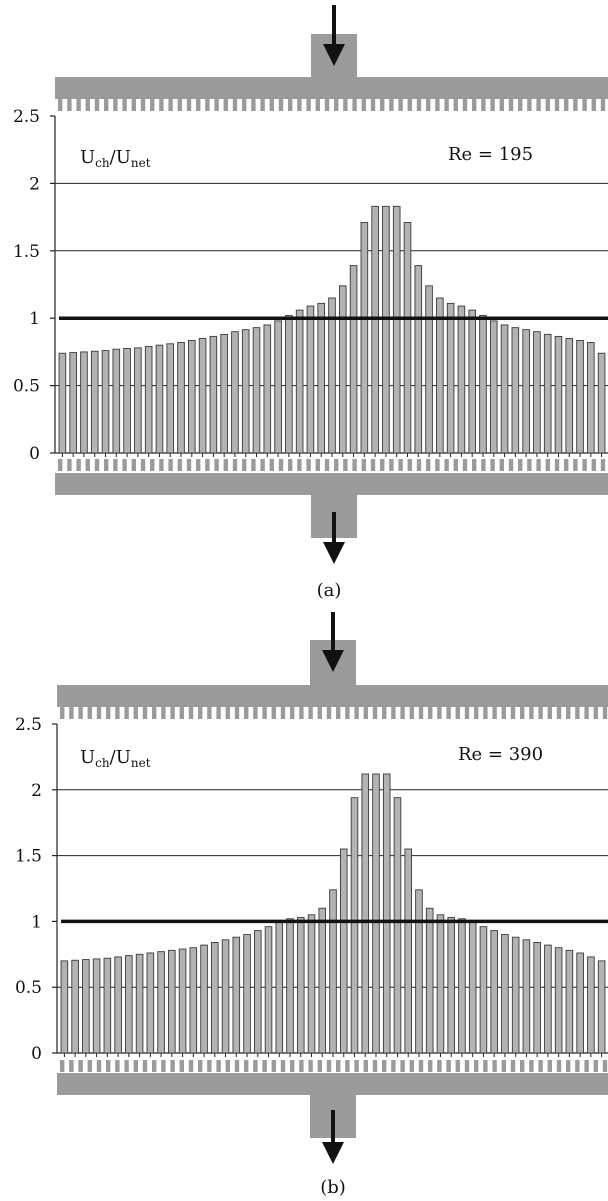 This screenshot has height=1201, width=608. What do you see at coordinates (333, 642) in the screenshot?
I see `arrow-down-icon` at bounding box center [333, 642].